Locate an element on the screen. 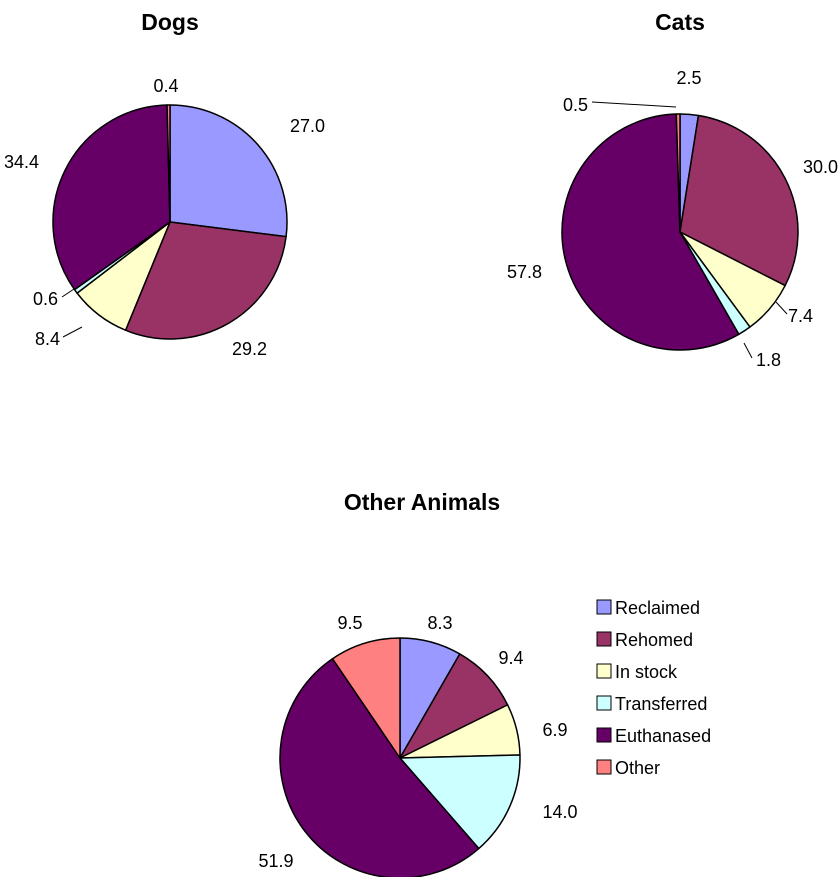 The width and height of the screenshot is (840, 877). legend-label-euthanased: Euthanased is located at coordinates (663, 736).